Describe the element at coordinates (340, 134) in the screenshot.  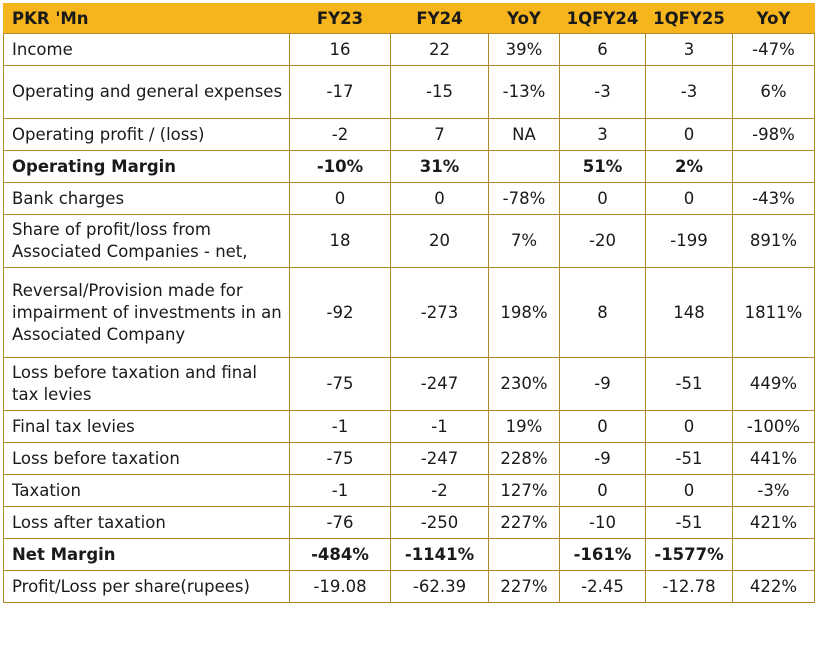
I see `value-cell-fy23: -2` at that location.